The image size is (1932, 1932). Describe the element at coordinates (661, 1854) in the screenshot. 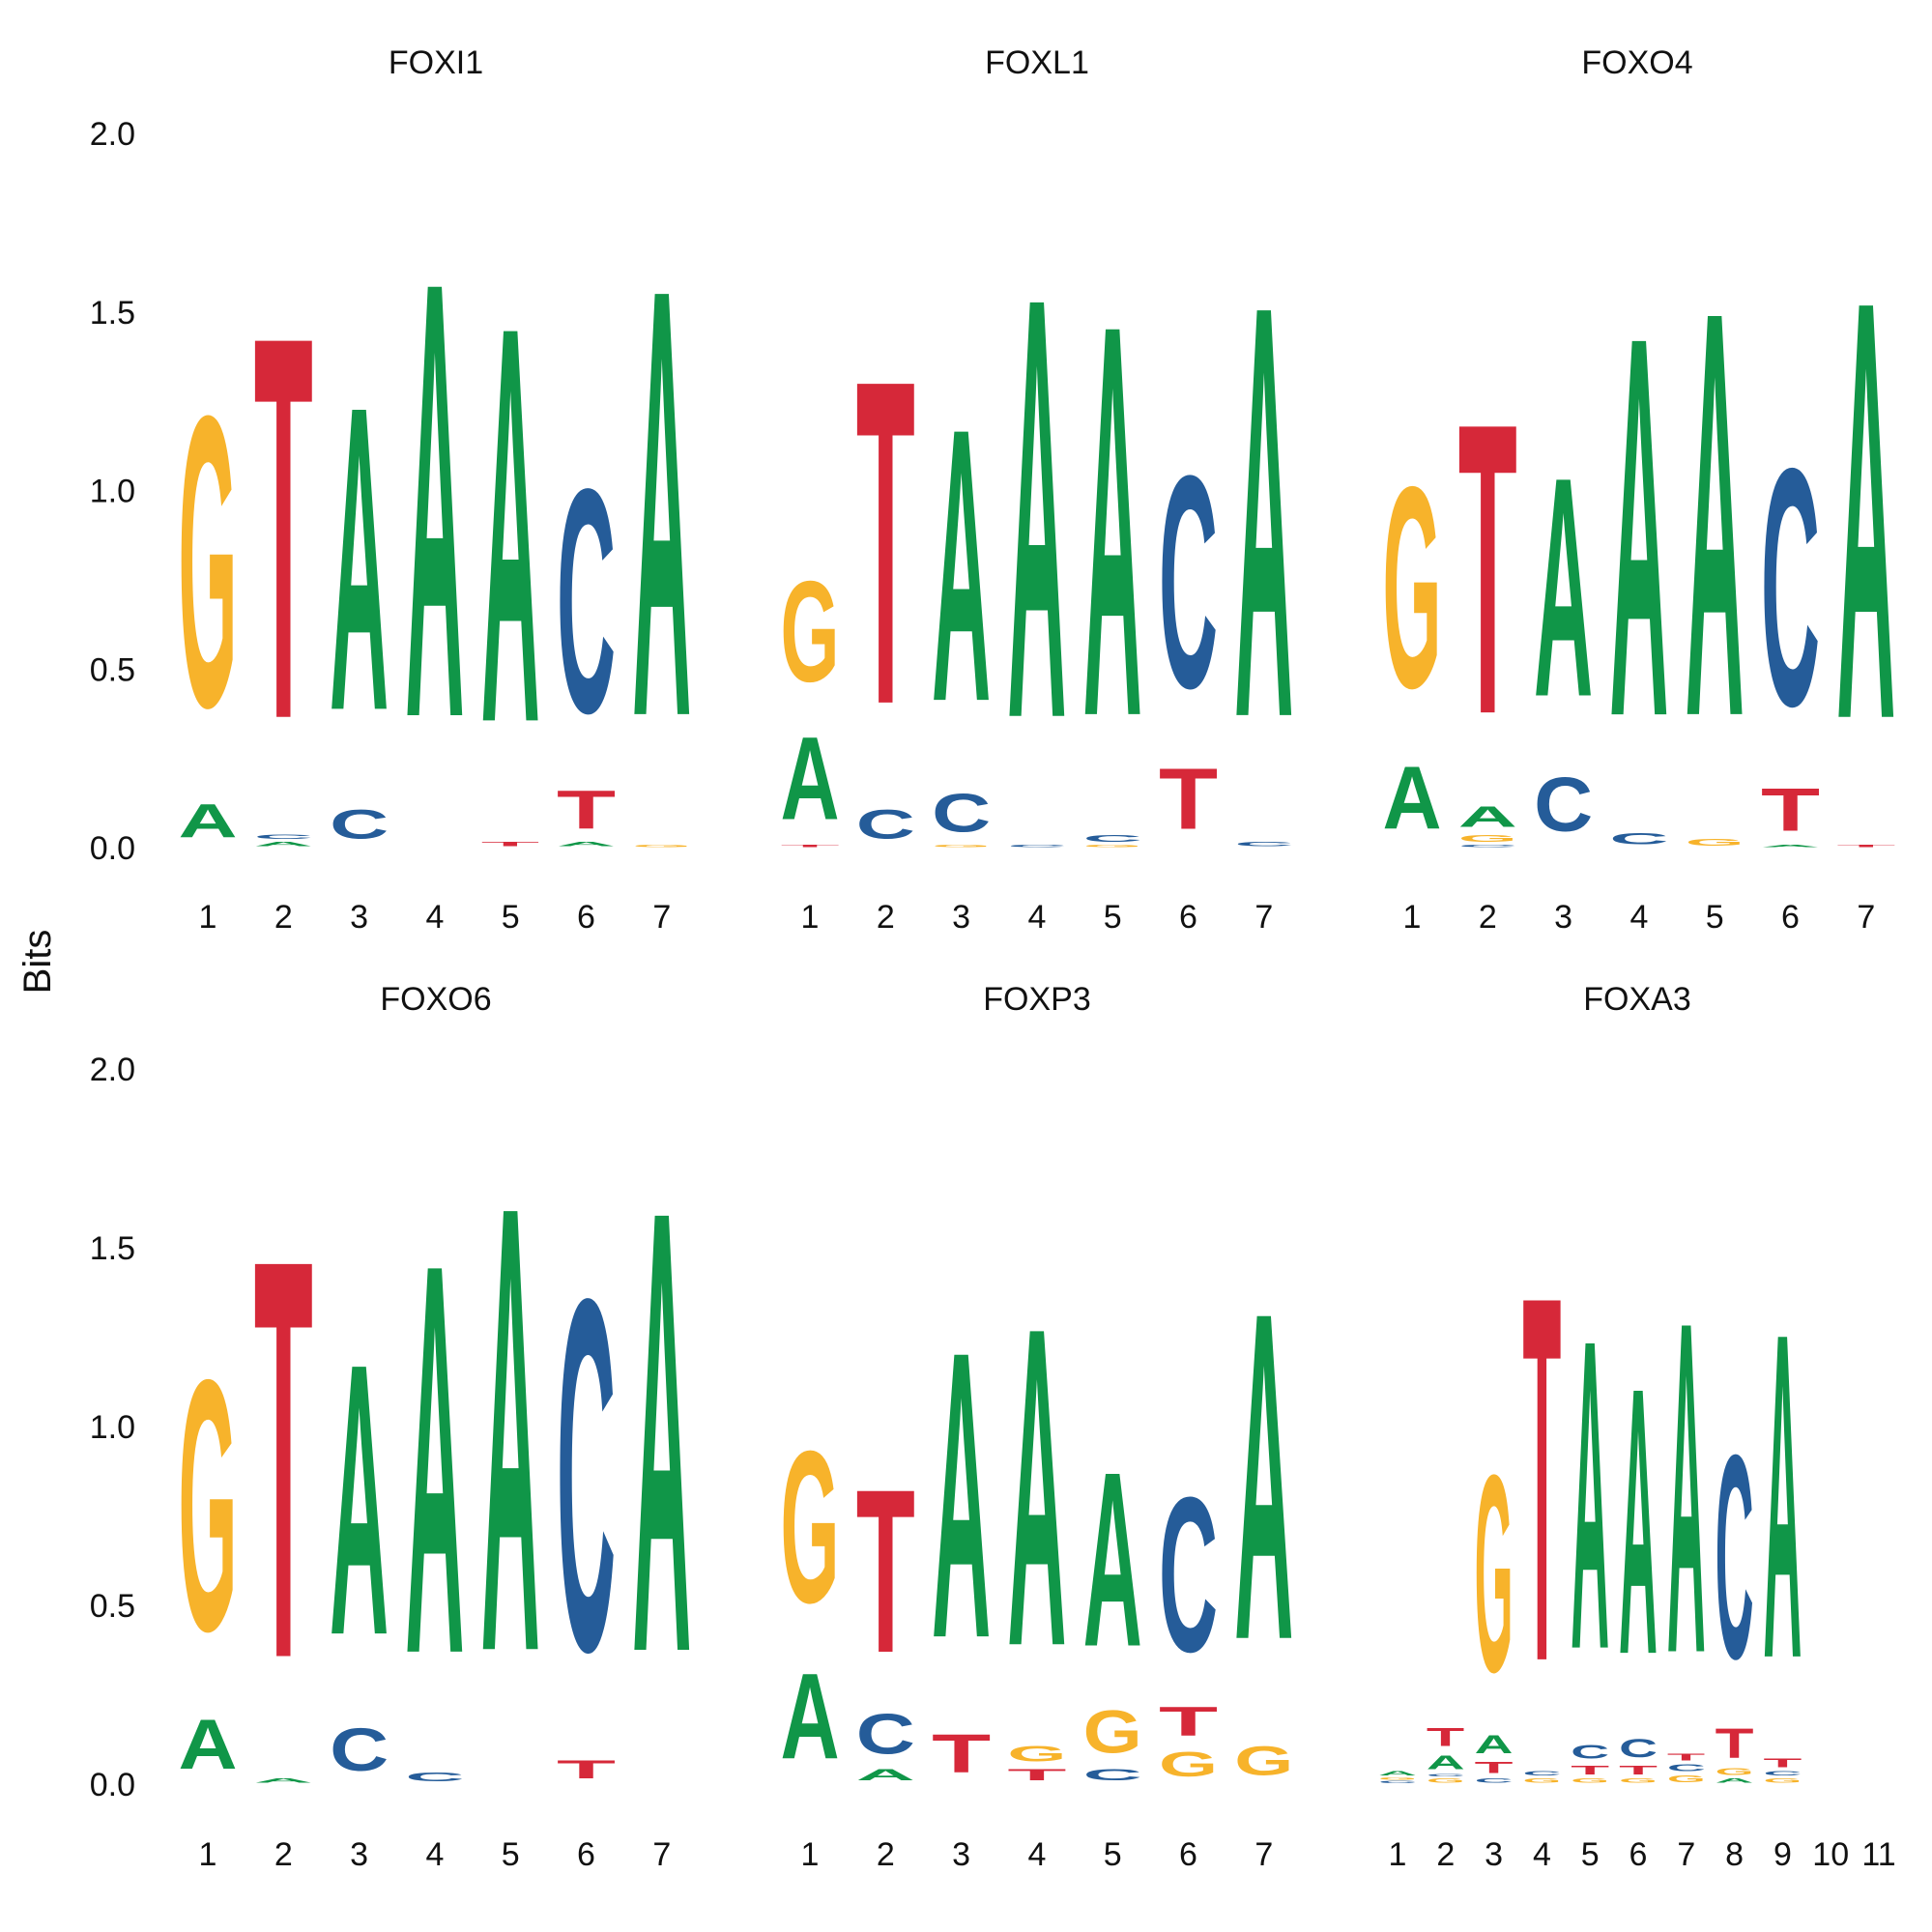

I see `x-tick-label: 7` at that location.